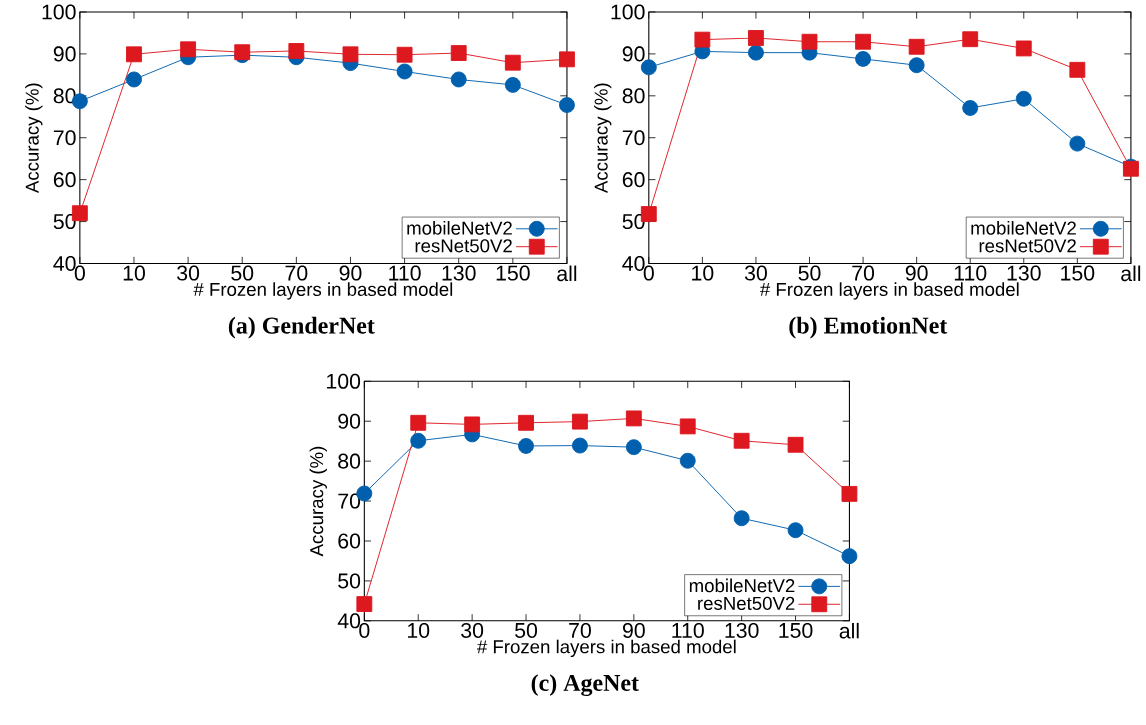 The image size is (1146, 725). I want to click on y-tick-label: 50, so click(349, 581).